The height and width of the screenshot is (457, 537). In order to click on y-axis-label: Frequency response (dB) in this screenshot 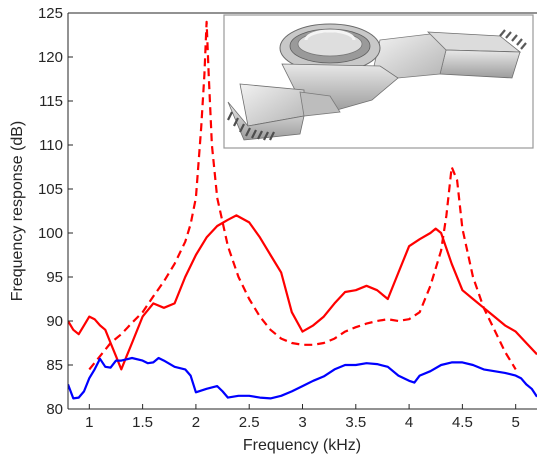, I will do `click(17, 211)`.